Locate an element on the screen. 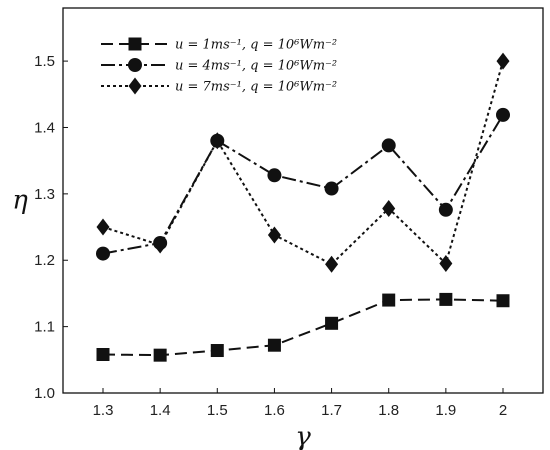  x-tick-label: 1.6 is located at coordinates (274, 410).